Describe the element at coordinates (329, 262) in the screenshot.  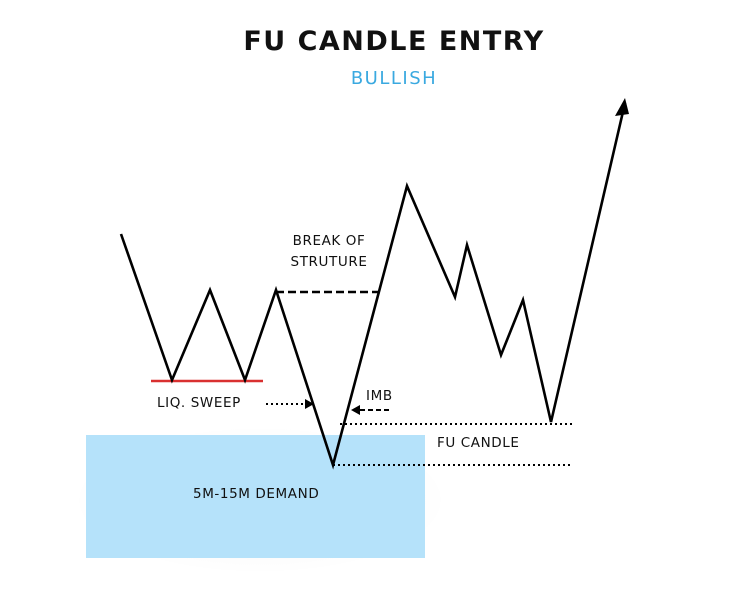
I see `break-of-structure-label-line2: STRUTURE` at that location.